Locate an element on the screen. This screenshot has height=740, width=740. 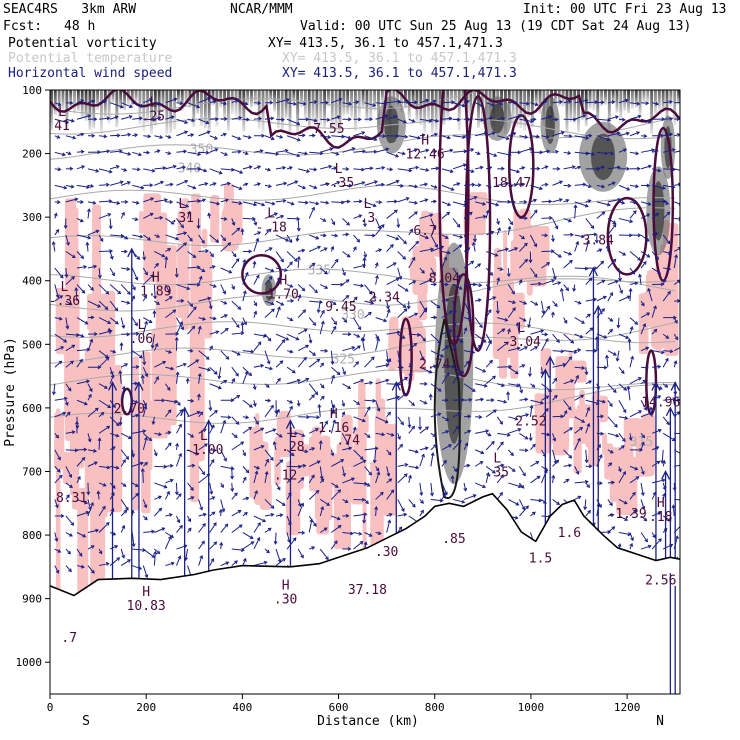
extremum-value: .28 is located at coordinates (292, 447).